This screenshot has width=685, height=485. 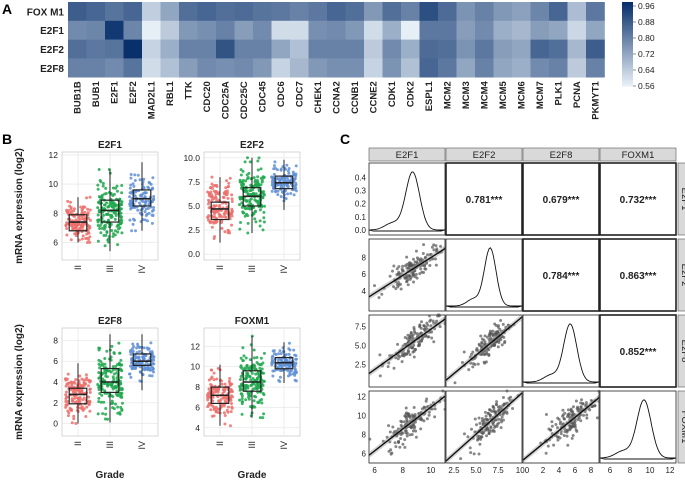 I want to click on box-body, so click(x=142, y=359).